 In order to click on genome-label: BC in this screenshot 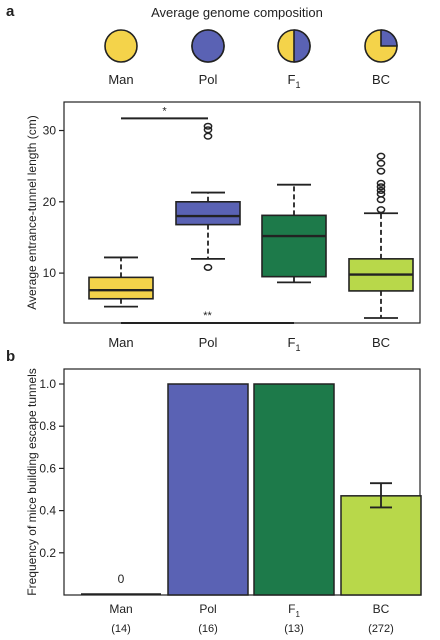, I will do `click(381, 79)`.